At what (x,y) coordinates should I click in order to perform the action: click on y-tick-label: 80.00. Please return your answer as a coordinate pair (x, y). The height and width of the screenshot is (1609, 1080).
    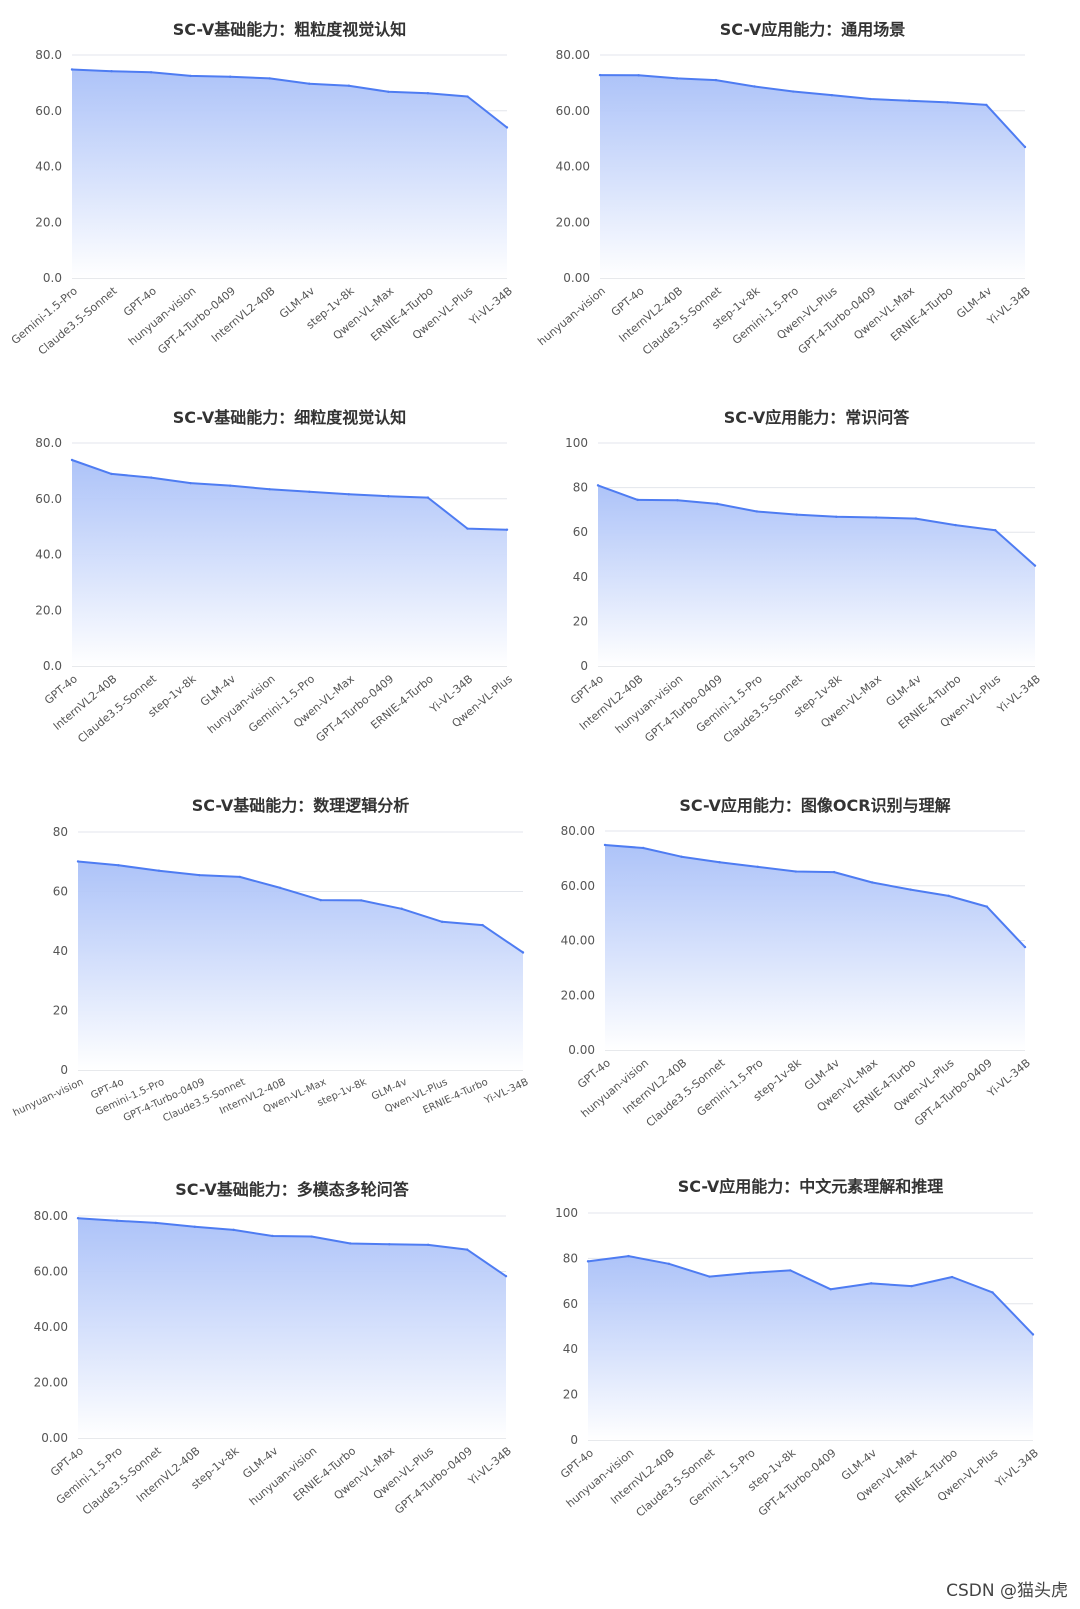
    Looking at the image, I should click on (573, 55).